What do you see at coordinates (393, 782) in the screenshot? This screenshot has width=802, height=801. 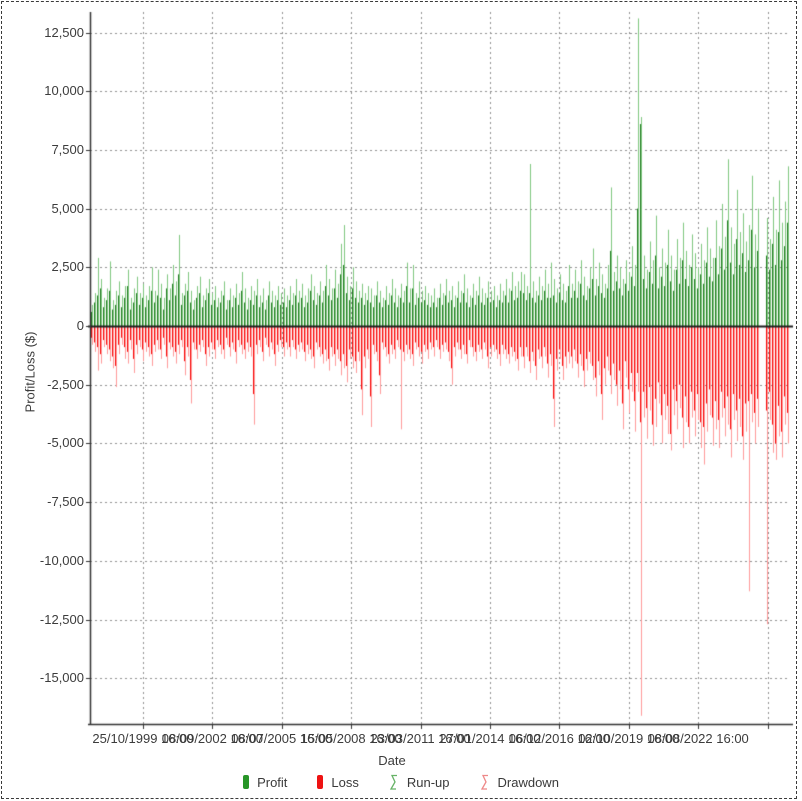 I see `runup-candle-icon` at bounding box center [393, 782].